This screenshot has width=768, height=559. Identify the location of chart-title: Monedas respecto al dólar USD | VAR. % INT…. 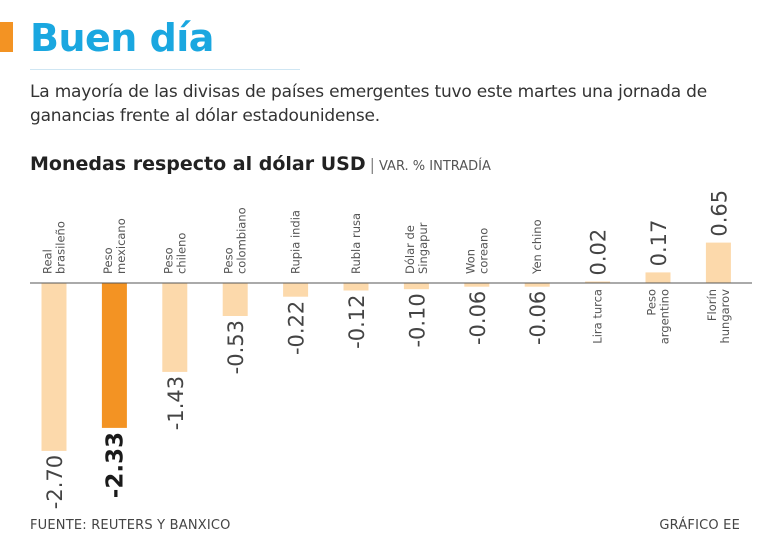
(260, 165).